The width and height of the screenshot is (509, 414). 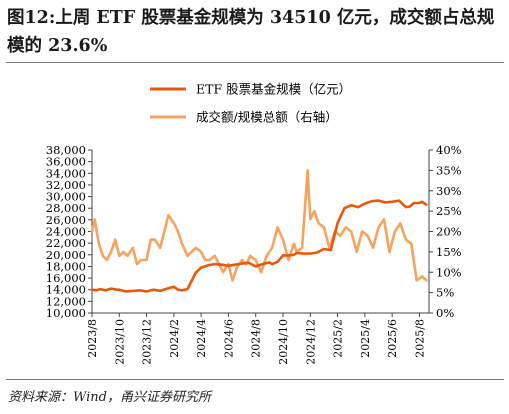 What do you see at coordinates (66, 243) in the screenshot?
I see `left-y-tick-label: 22,000` at bounding box center [66, 243].